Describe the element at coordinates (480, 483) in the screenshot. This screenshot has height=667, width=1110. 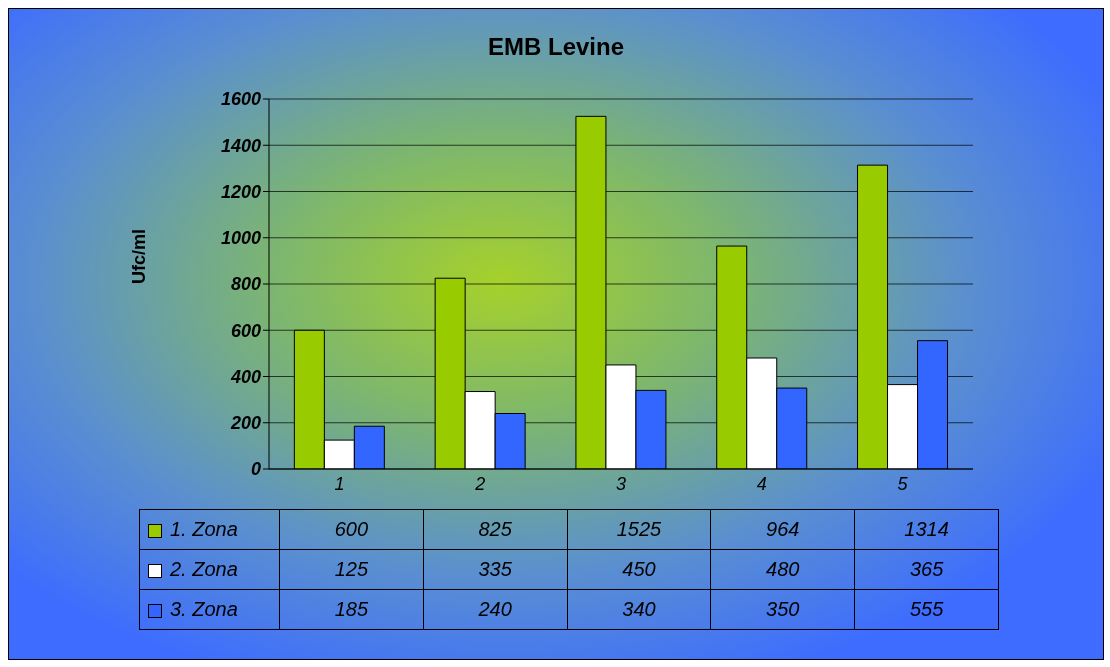
I see `x-tick-label: 2` at that location.